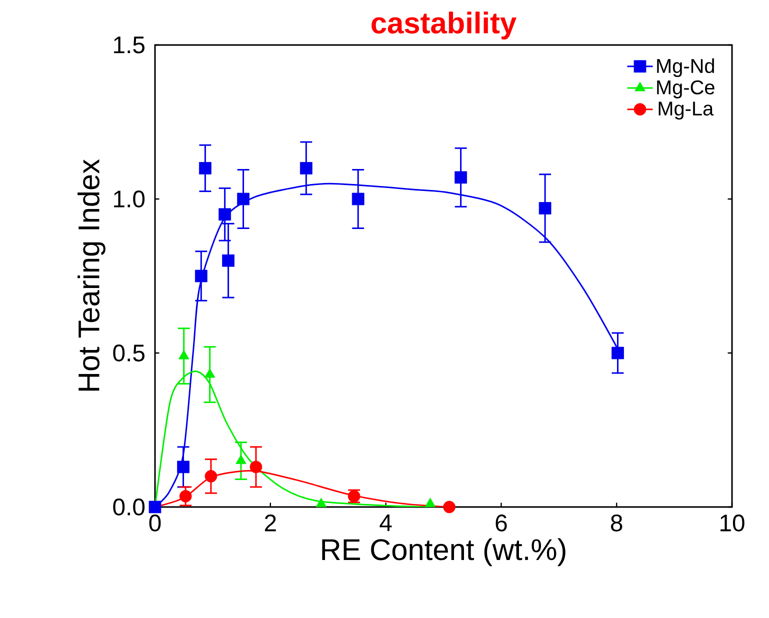  I want to click on x-tick-label: 6, so click(501, 523).